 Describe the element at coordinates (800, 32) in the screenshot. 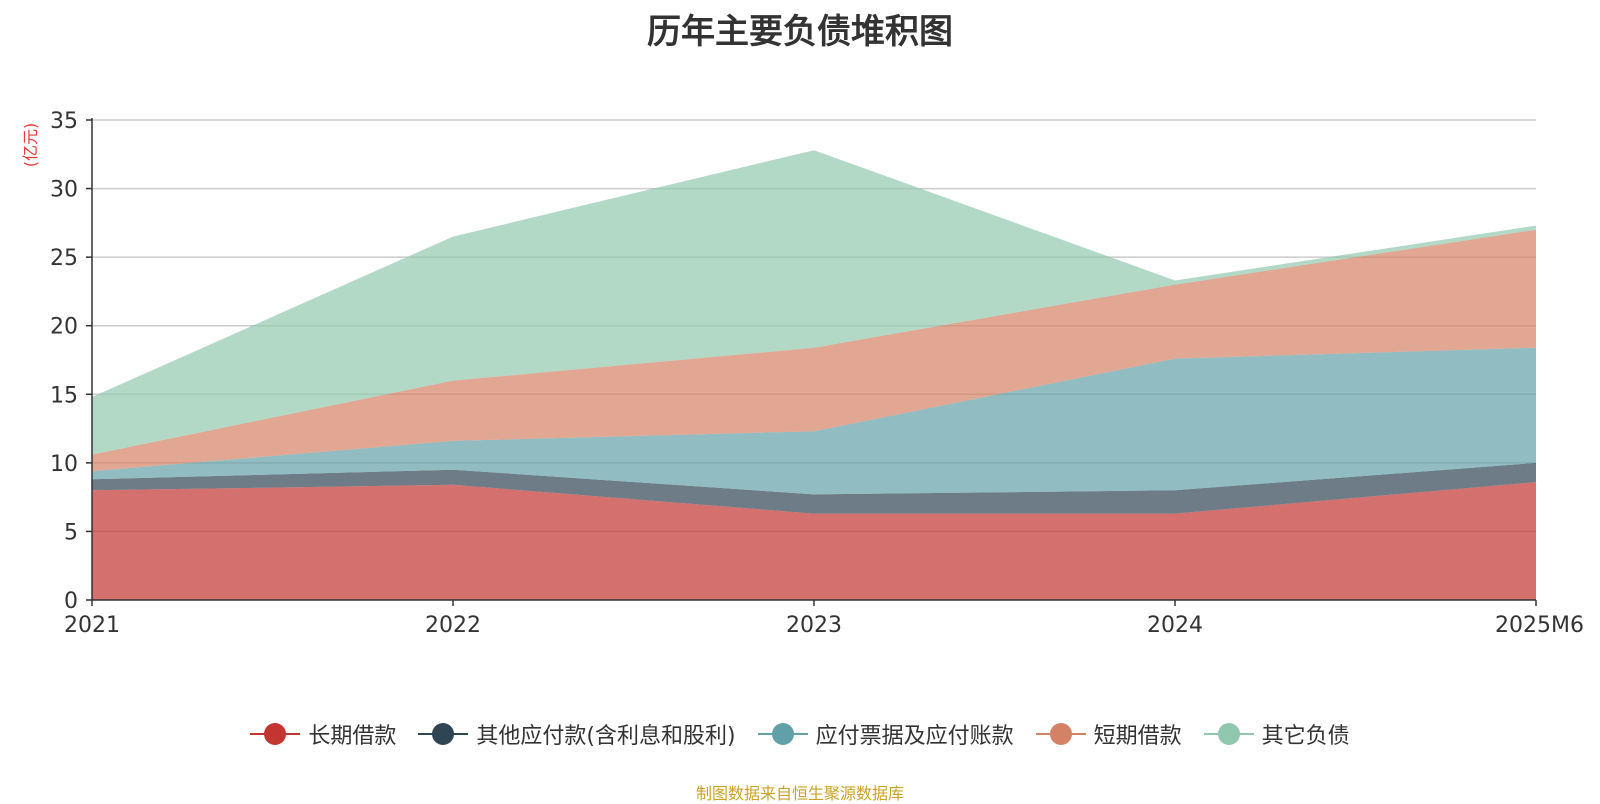

I see `chart-title: 历年主要负债堆积图` at that location.